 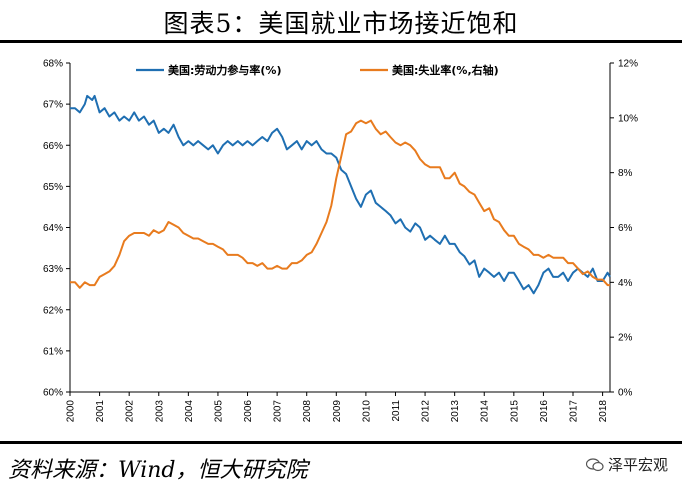 What do you see at coordinates (544, 411) in the screenshot?
I see `x-tick-label: 2016` at bounding box center [544, 411].